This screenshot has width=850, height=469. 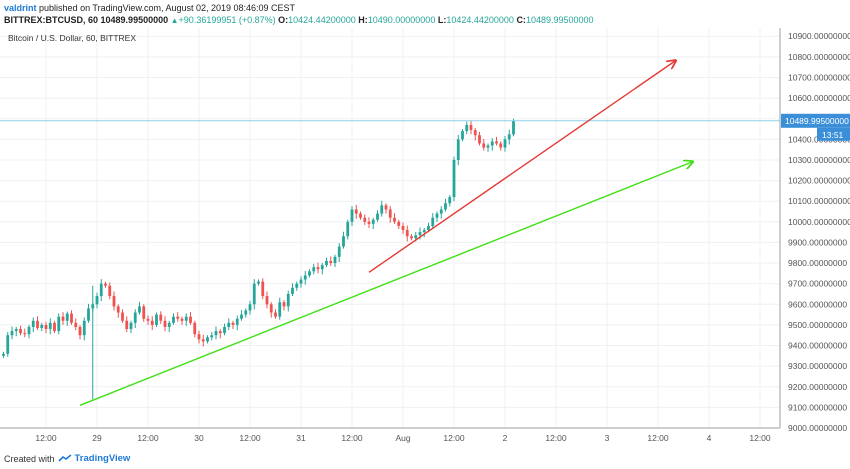 What do you see at coordinates (819, 222) in the screenshot?
I see `y-tick-label: 10000.00000000` at bounding box center [819, 222].